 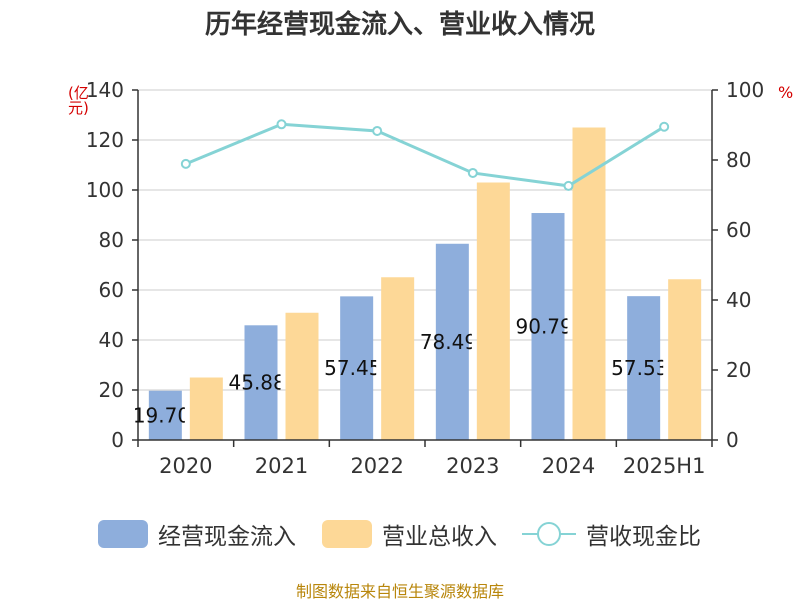 What do you see at coordinates (78, 100) in the screenshot?
I see `left-axis-unit: (亿元)` at bounding box center [78, 100].